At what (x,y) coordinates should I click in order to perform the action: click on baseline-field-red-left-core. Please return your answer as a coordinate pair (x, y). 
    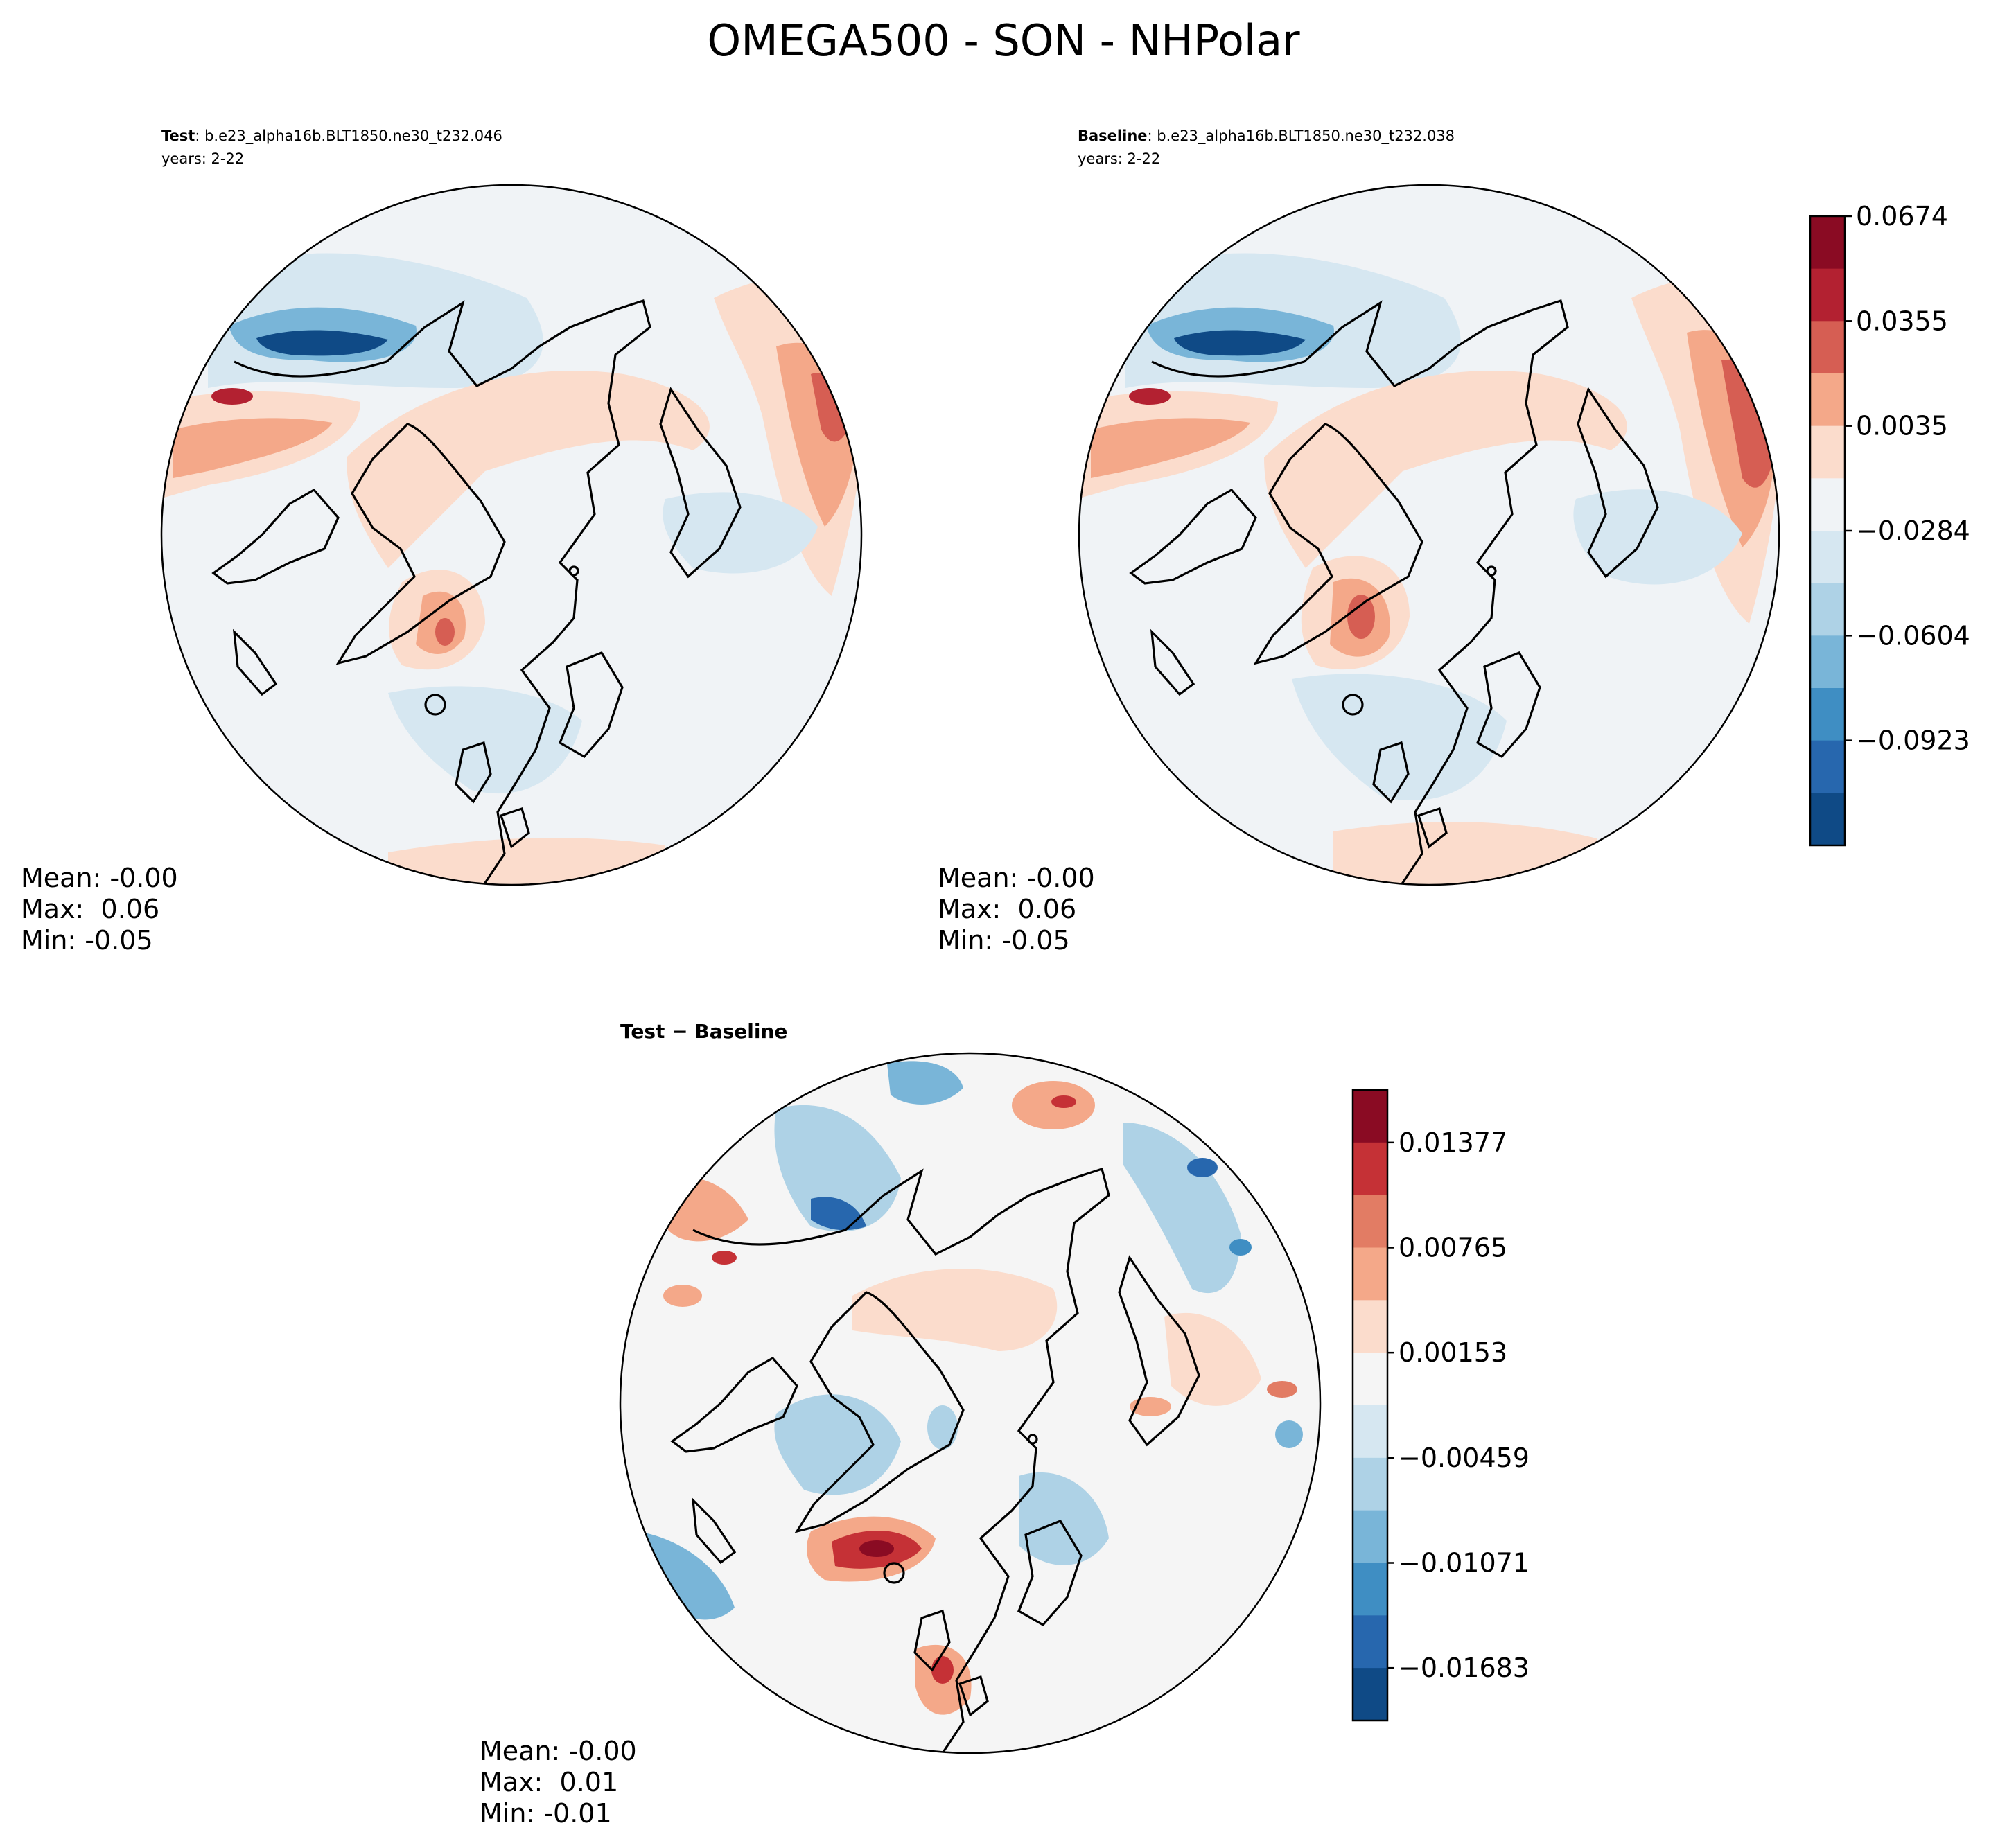
    Looking at the image, I should click on (1170, 448).